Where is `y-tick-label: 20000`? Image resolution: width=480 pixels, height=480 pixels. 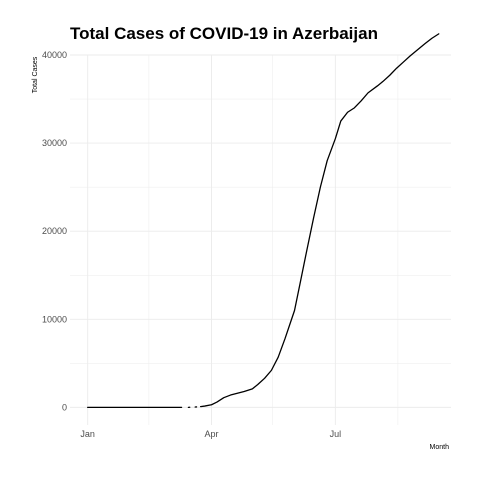 y-tick-label: 20000 is located at coordinates (54, 231).